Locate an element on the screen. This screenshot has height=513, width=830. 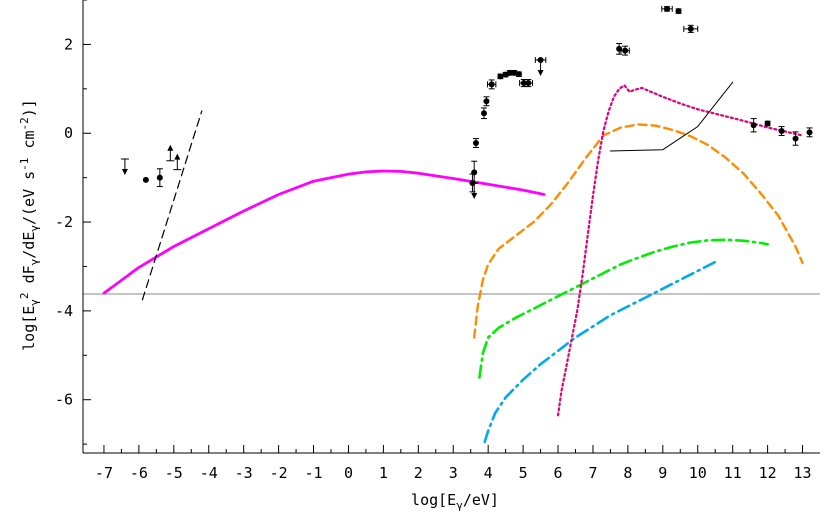
y-tick-label-1: -4 is located at coordinates (64, 311).